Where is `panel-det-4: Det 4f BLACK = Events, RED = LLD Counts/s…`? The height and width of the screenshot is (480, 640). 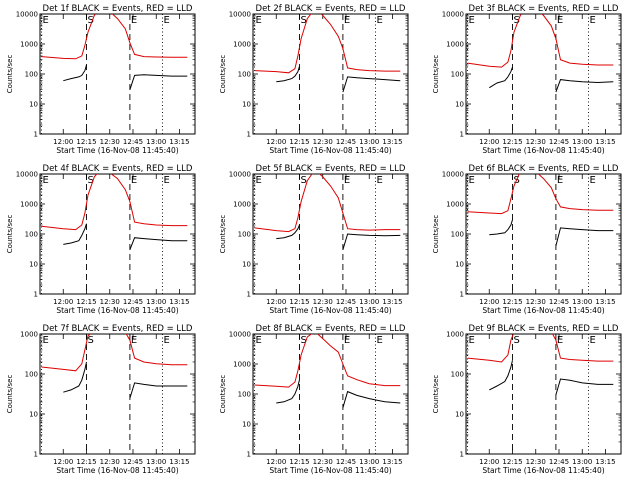 panel-det-4: Det 4f BLACK = Events, RED = LLD Counts/s… is located at coordinates (101, 239).